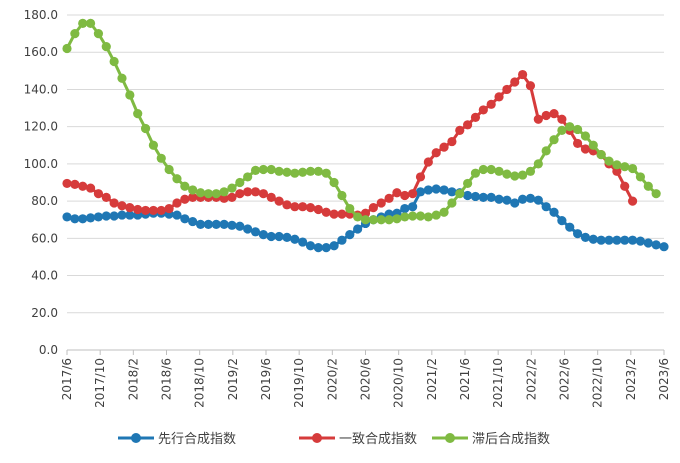  Describe the element at coordinates (631, 379) in the screenshot. I see `x-tick-label: 2023/2` at that location.